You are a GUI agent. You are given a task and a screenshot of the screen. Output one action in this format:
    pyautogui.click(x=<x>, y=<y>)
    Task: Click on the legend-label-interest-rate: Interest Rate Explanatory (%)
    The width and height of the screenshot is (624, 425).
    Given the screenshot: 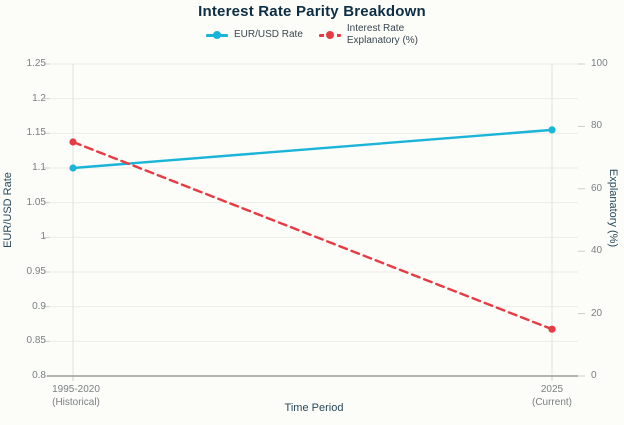 What is the action you would take?
    pyautogui.click(x=382, y=34)
    